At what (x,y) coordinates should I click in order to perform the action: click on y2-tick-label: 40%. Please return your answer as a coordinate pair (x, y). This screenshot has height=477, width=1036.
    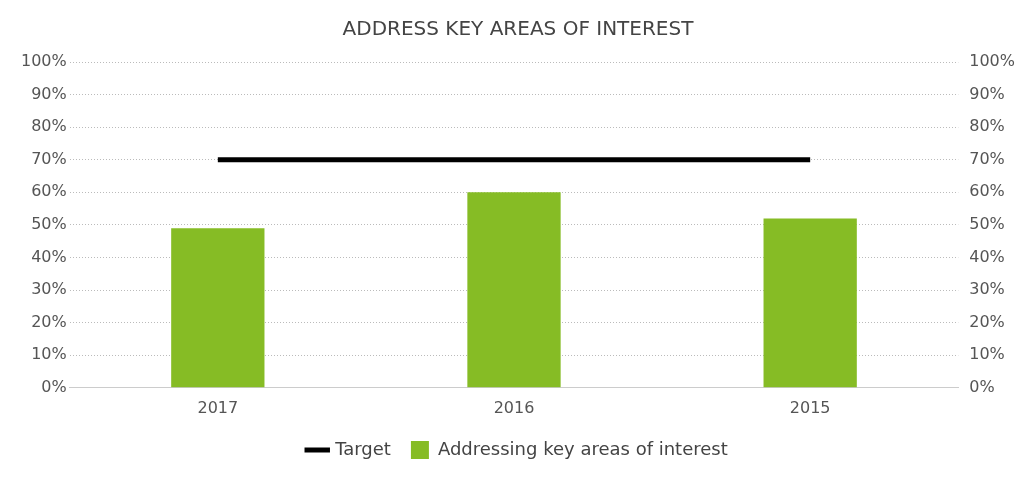
    Looking at the image, I should click on (987, 256).